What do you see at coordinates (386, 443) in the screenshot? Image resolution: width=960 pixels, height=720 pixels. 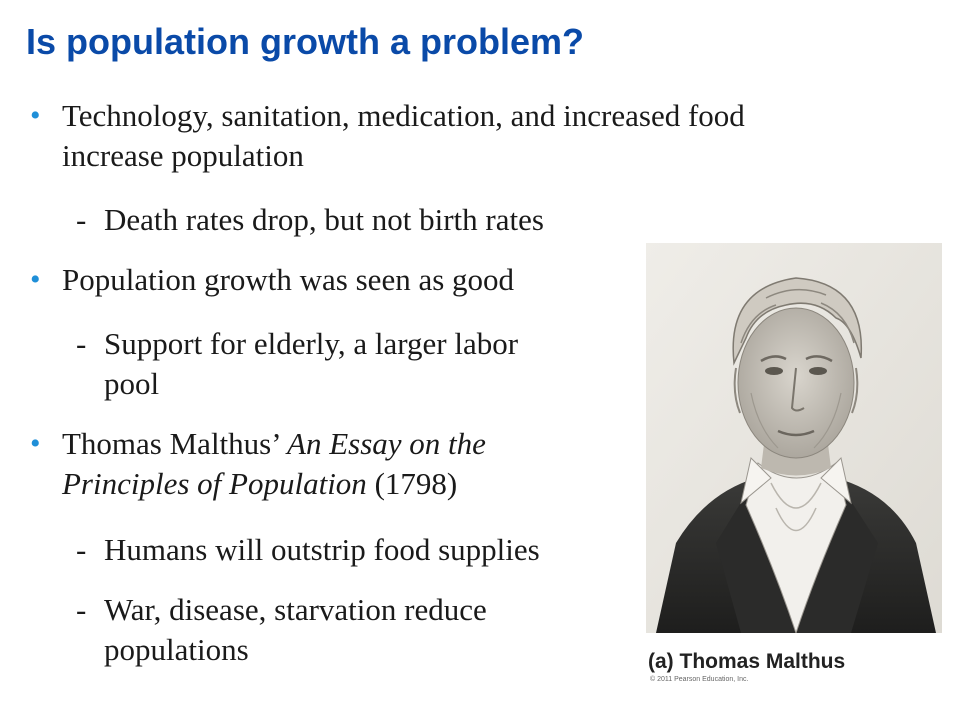 I see `book-title-italic: An Essay on the` at bounding box center [386, 443].